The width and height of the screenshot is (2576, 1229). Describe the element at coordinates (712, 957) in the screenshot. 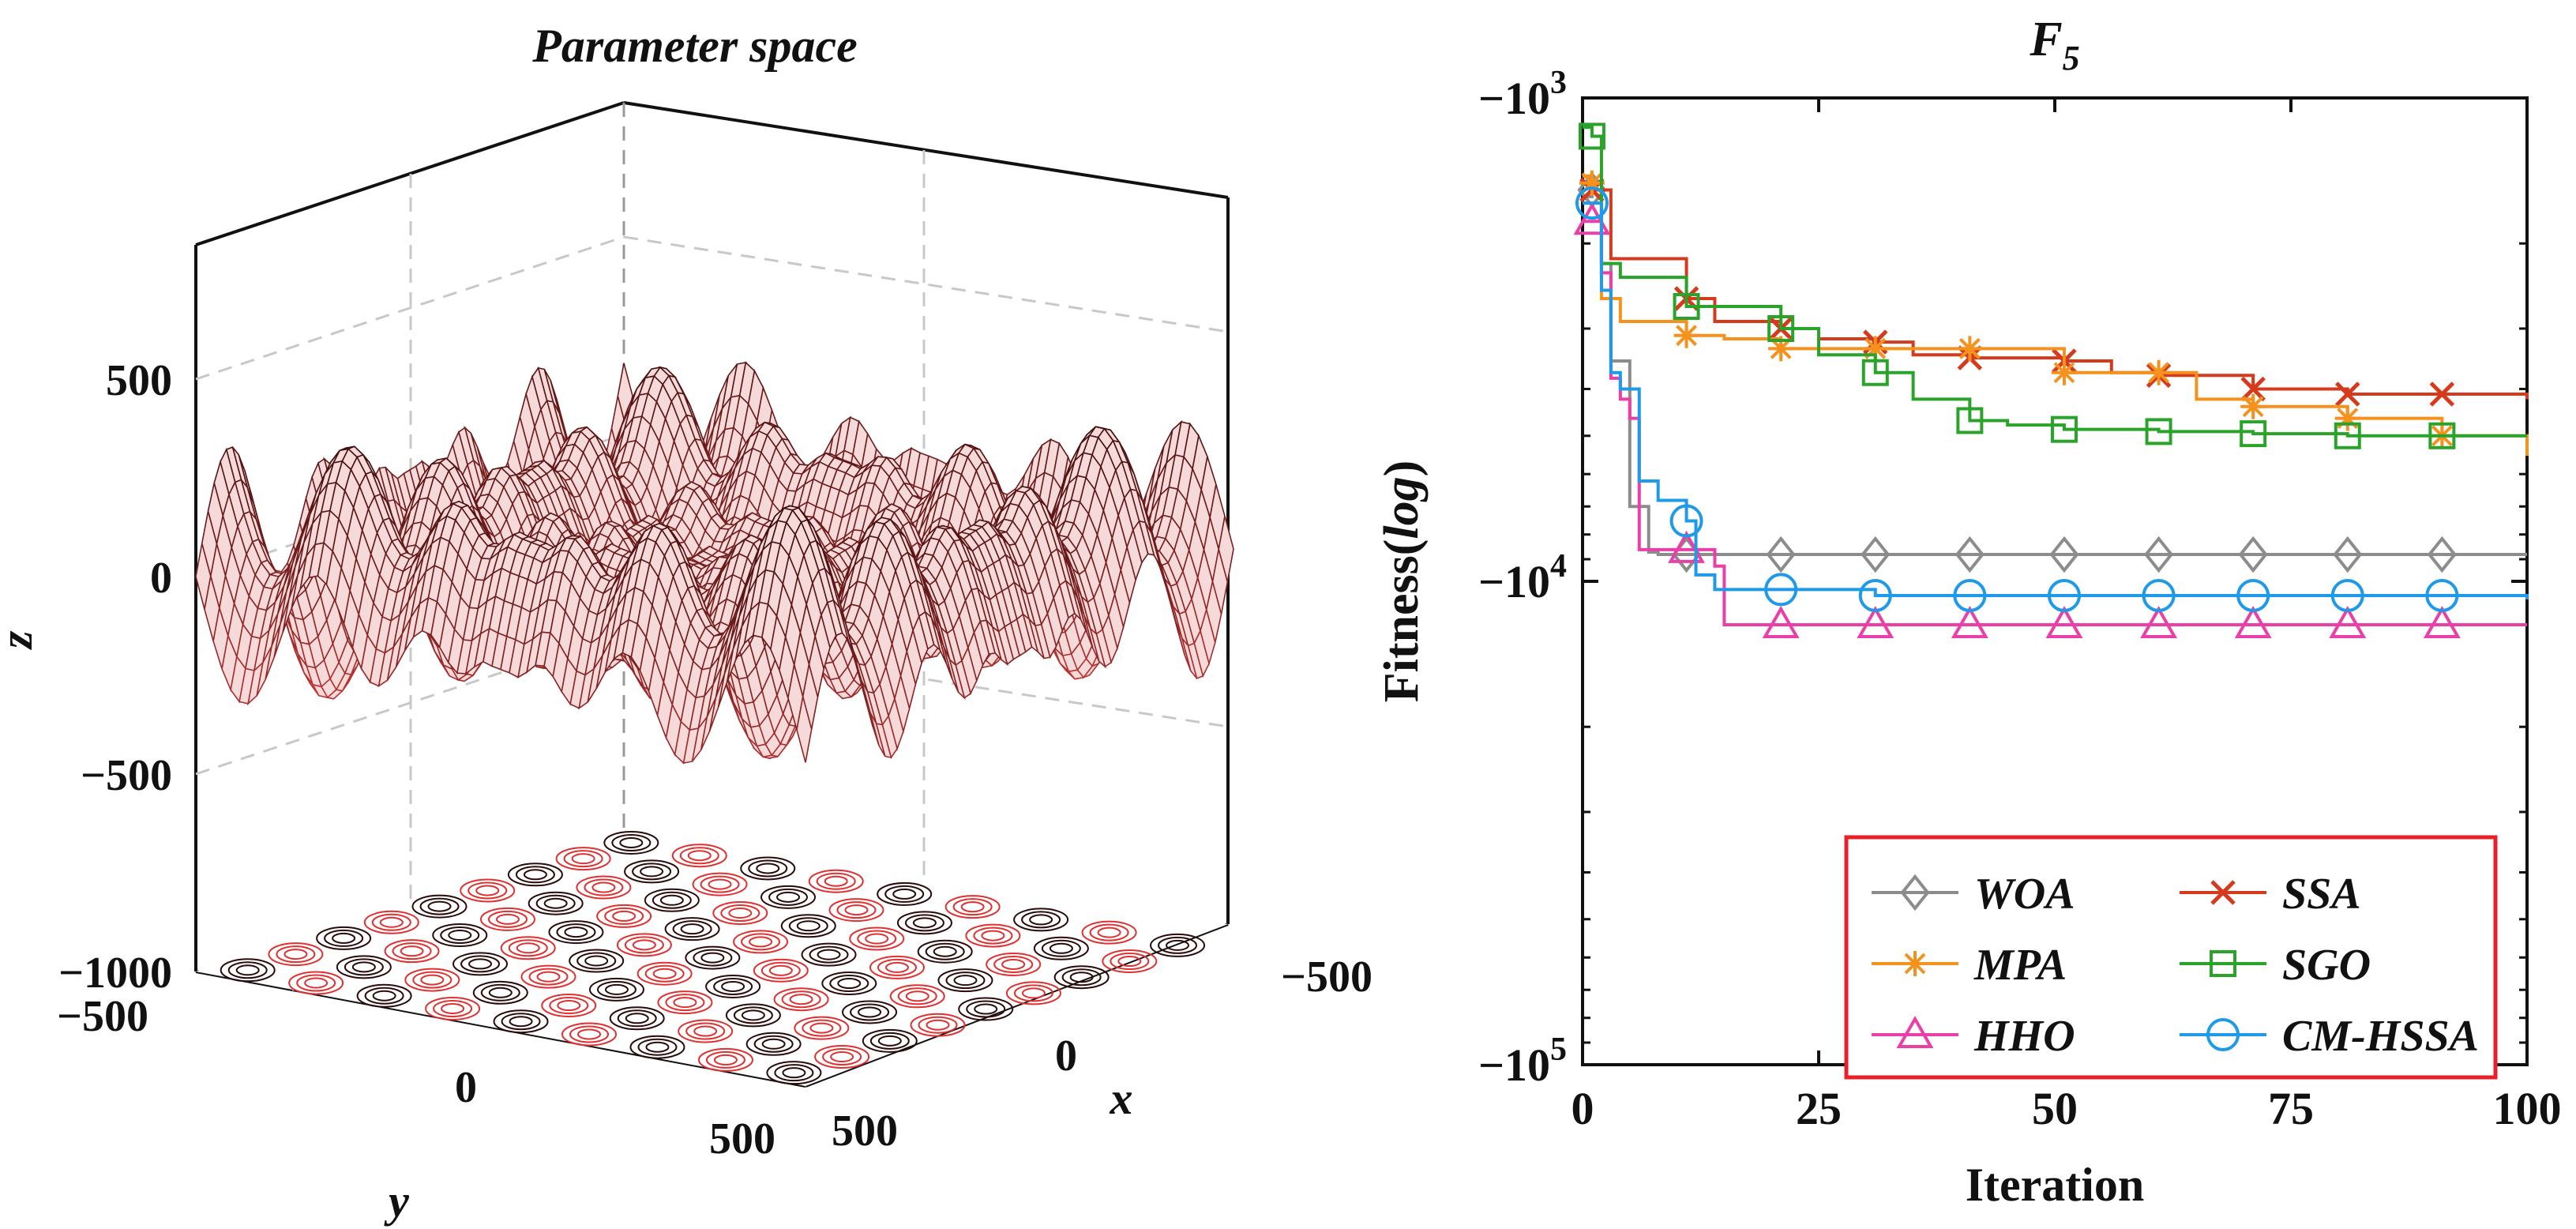

I see `contour-floor` at that location.